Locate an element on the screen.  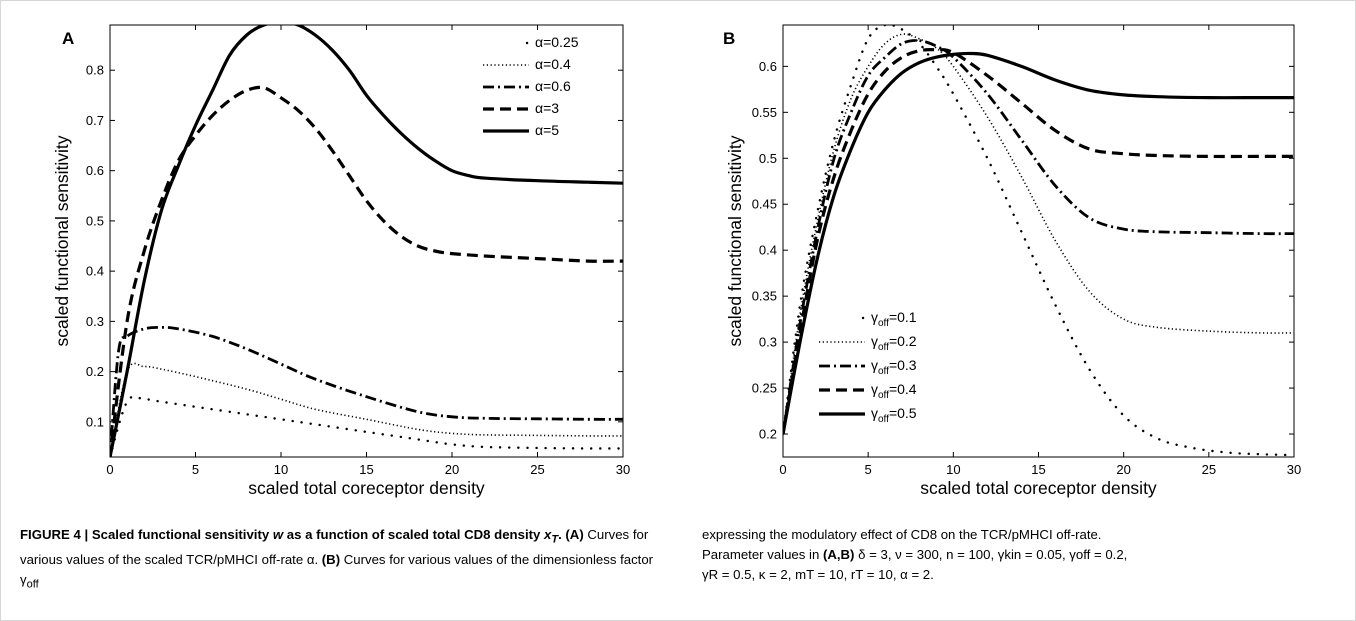
caption-figure-label: FIGURE 4 | Scaled functional sensitivity is located at coordinates (146, 534).